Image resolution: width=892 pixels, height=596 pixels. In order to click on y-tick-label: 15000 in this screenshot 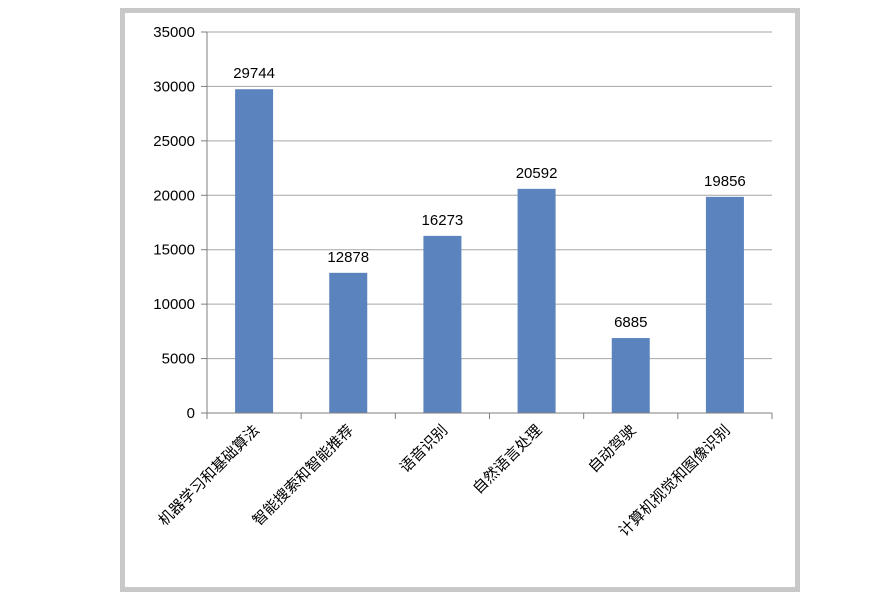, I will do `click(174, 250)`.